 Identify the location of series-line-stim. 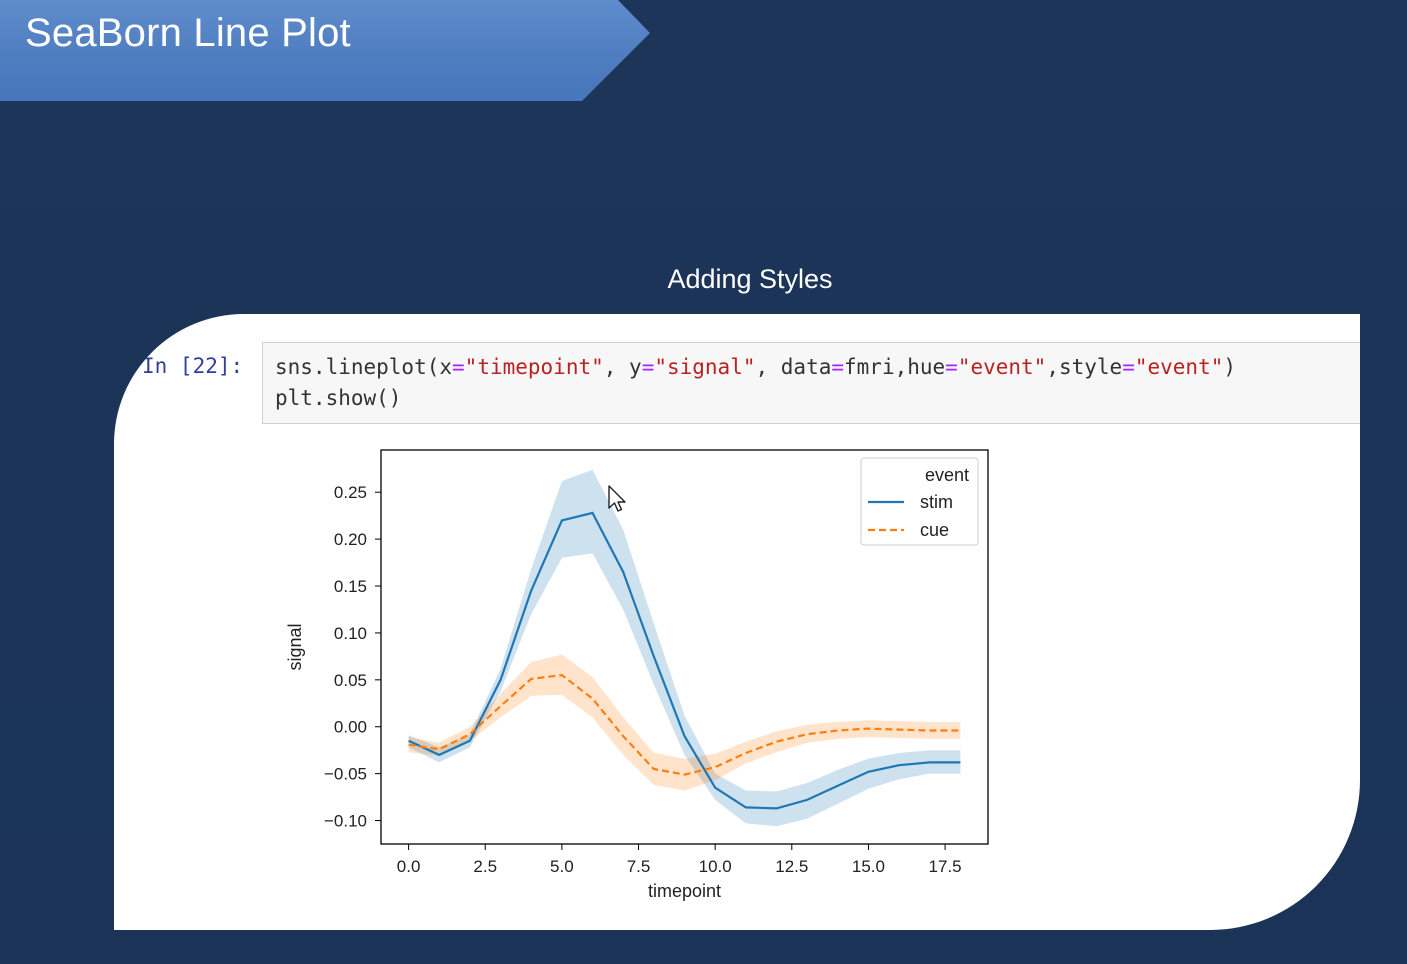
(684, 660).